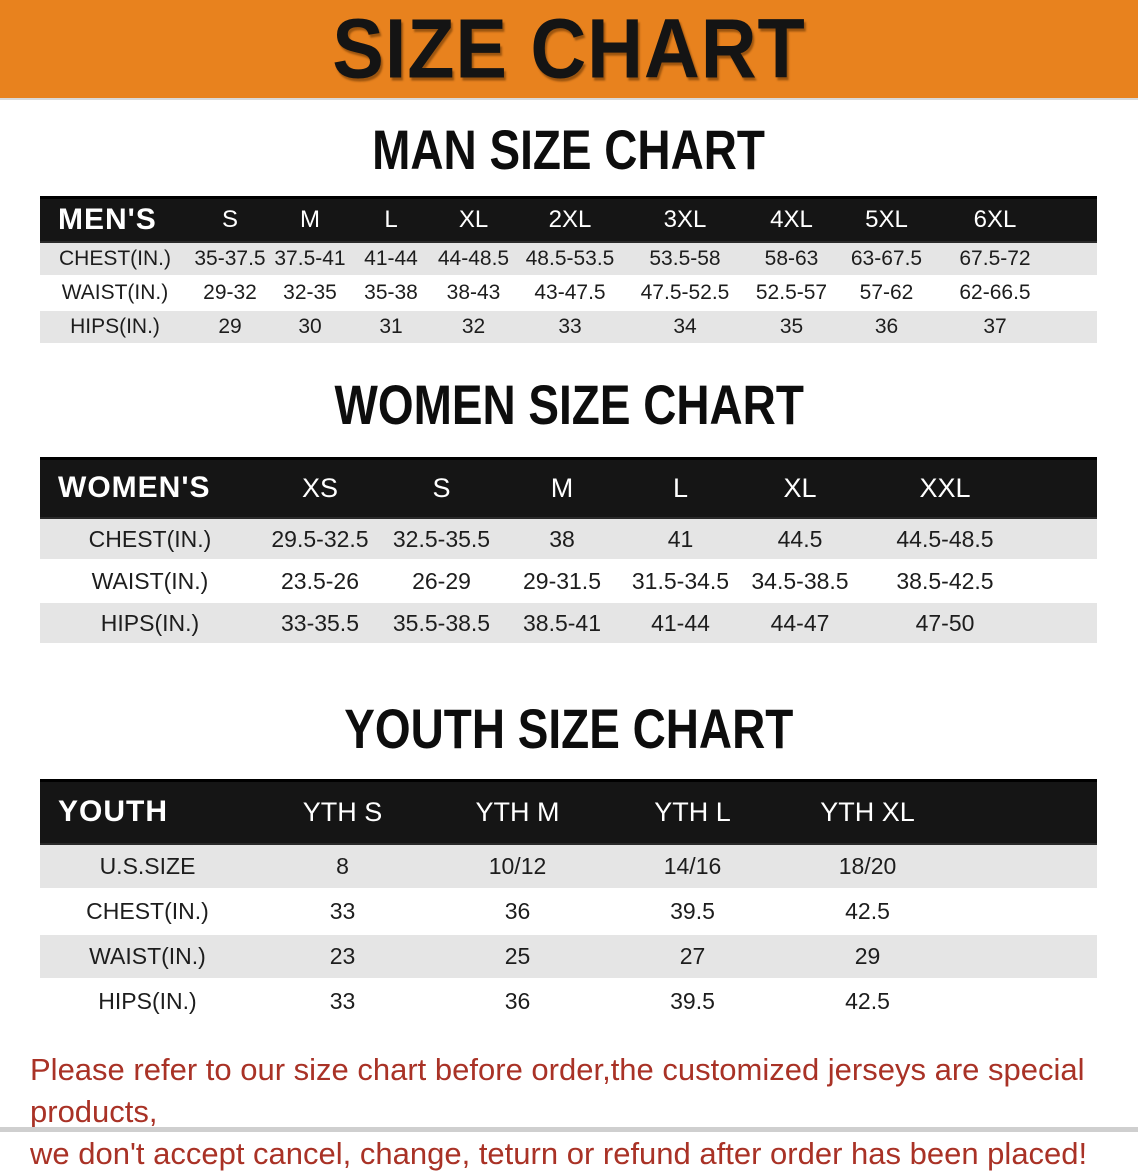 This screenshot has height=1175, width=1138. I want to click on size-value-cell: 14/16, so click(692, 865).